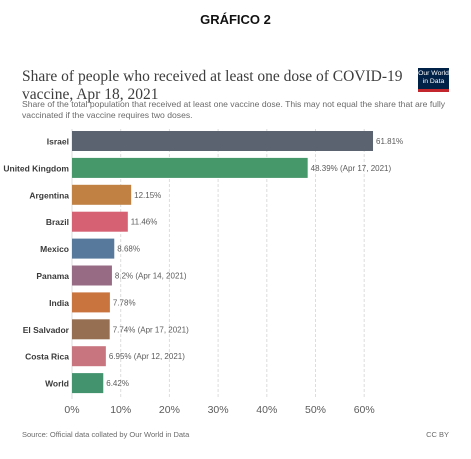 This screenshot has width=471, height=459. I want to click on value-label: 12.15%, so click(147, 195).